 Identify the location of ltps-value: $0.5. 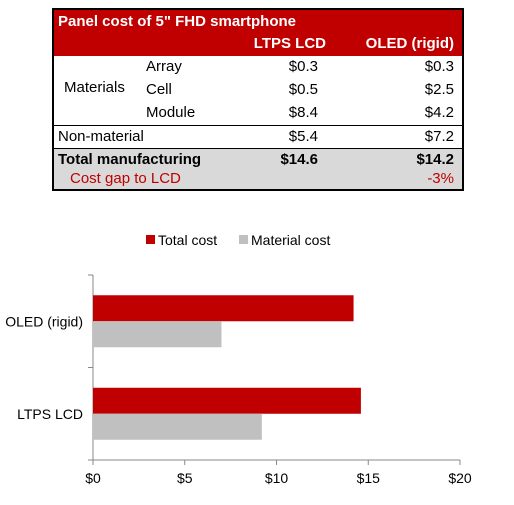
(303, 89).